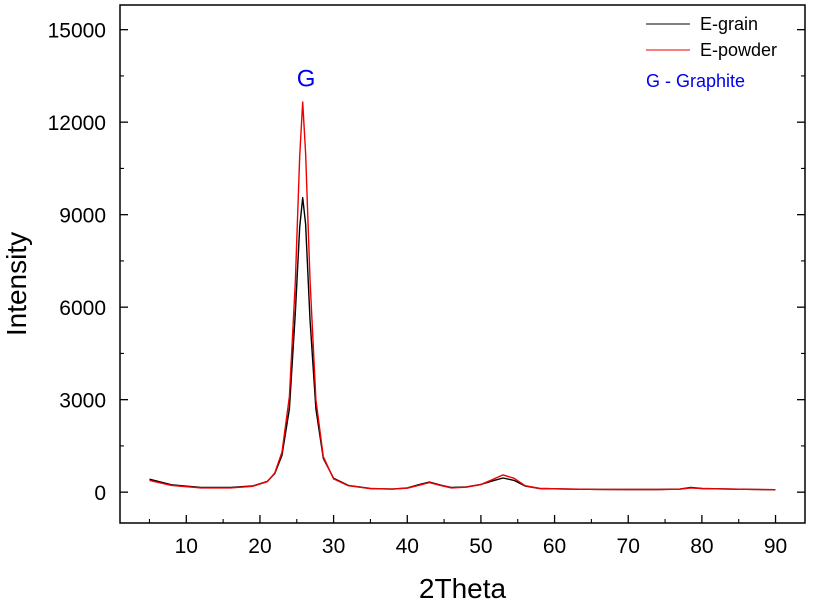  I want to click on y-tick-label: 12000, so click(77, 123).